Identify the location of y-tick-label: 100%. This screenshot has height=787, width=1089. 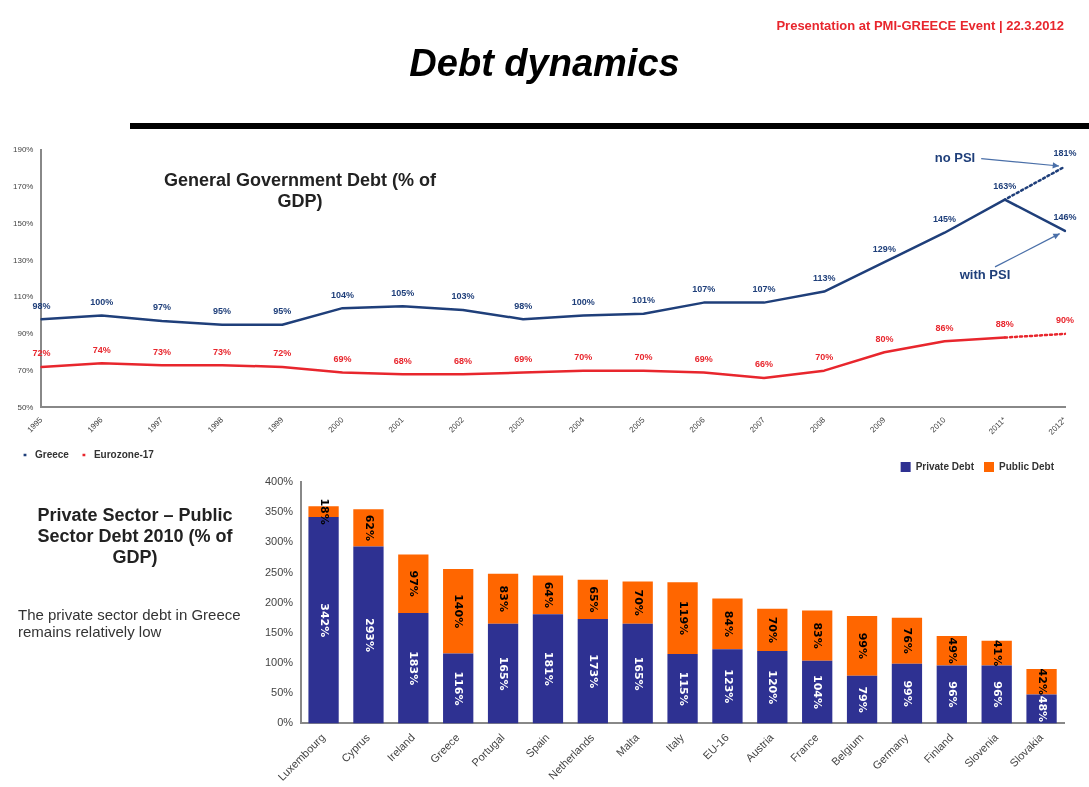
(279, 662).